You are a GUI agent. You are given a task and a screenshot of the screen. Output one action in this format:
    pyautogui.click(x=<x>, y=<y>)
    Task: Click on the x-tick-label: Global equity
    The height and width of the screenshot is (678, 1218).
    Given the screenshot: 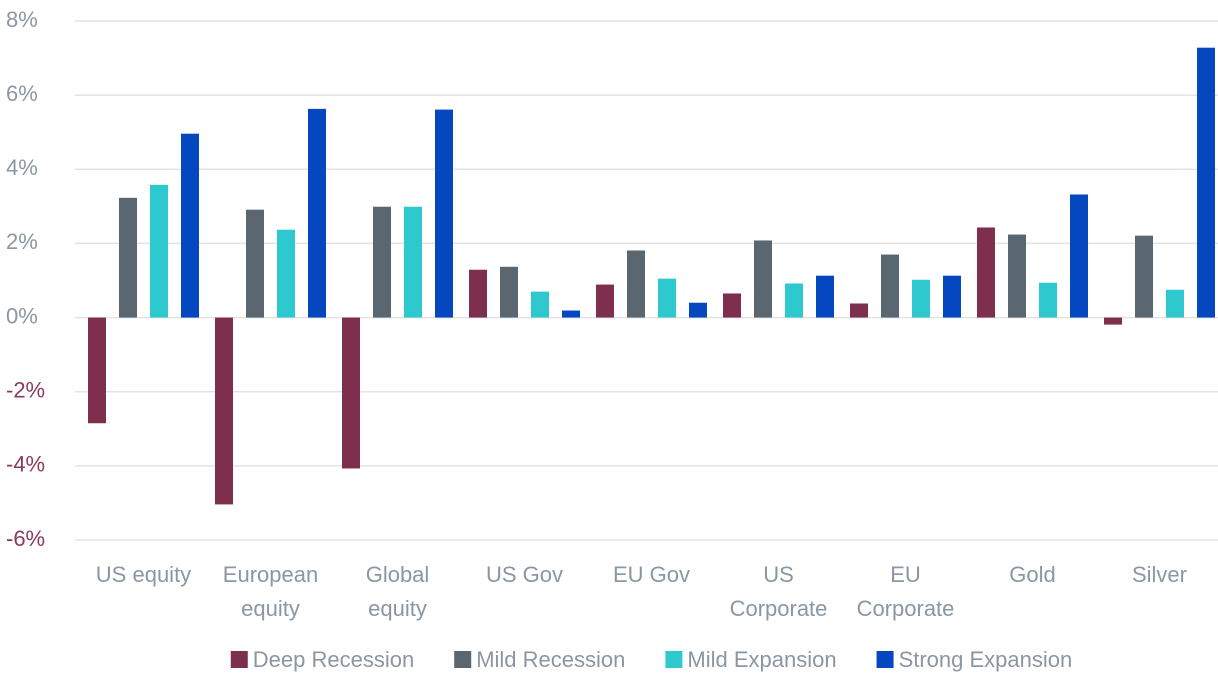 What is the action you would take?
    pyautogui.click(x=398, y=591)
    